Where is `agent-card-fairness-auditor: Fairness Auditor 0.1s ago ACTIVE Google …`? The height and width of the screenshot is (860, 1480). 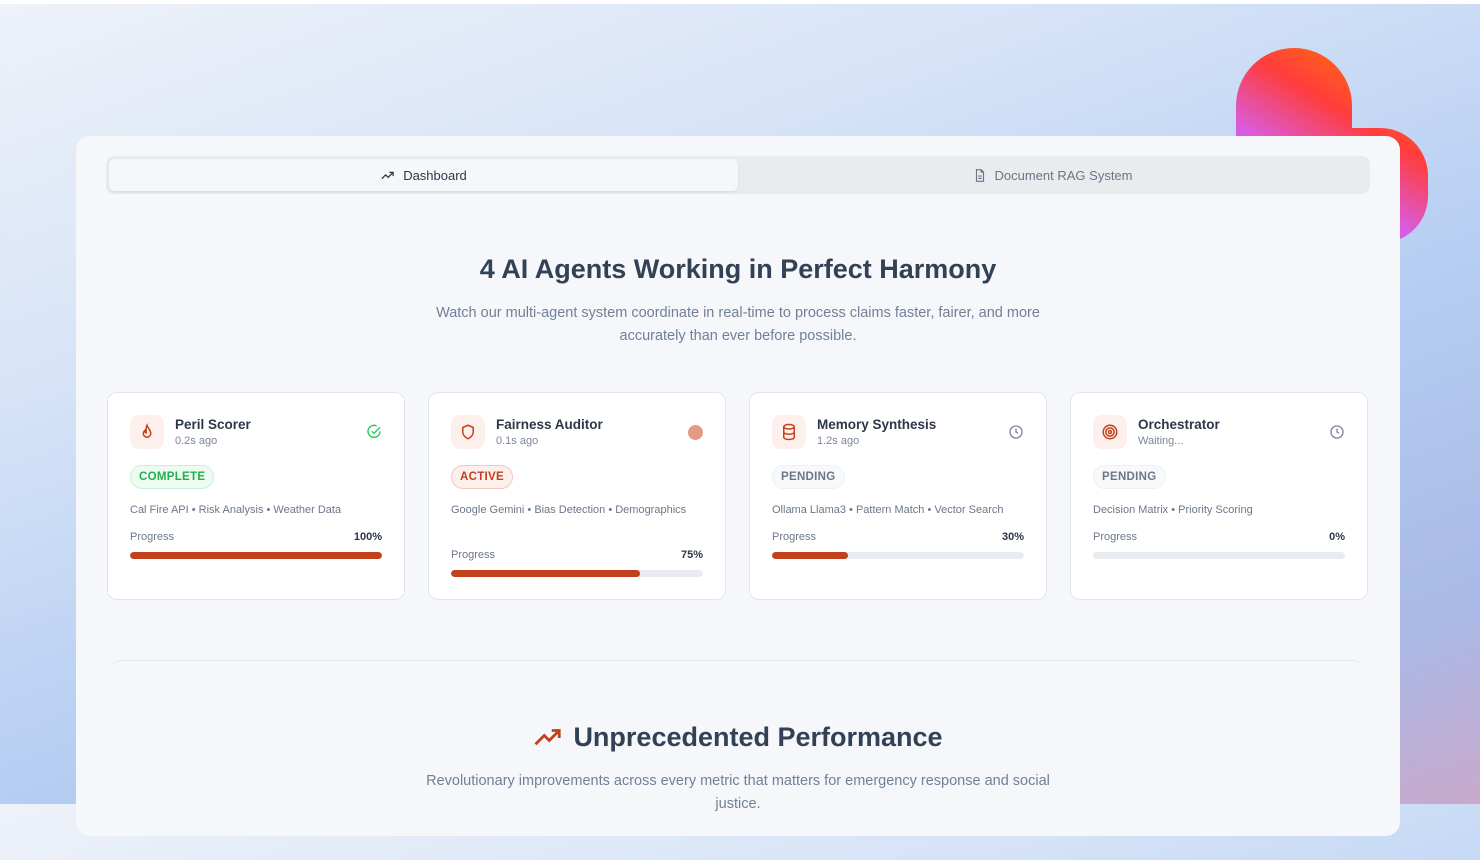
agent-card-fairness-auditor: Fairness Auditor 0.1s ago ACTIVE Google … is located at coordinates (577, 496).